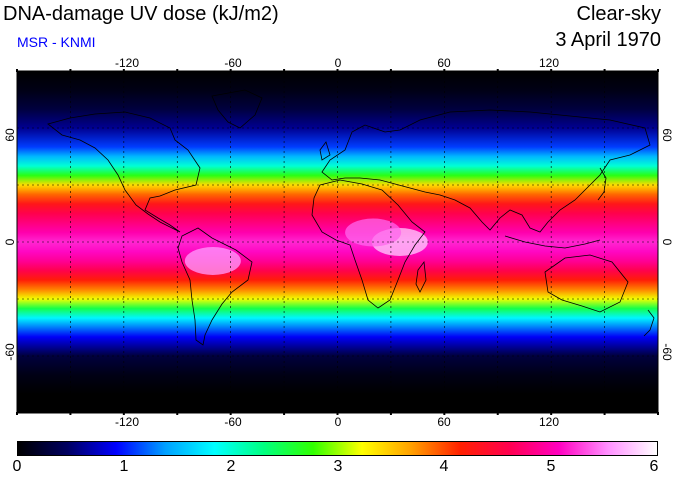 The height and width of the screenshot is (480, 678). I want to click on lon-tick-bottom: -60, so click(233, 422).